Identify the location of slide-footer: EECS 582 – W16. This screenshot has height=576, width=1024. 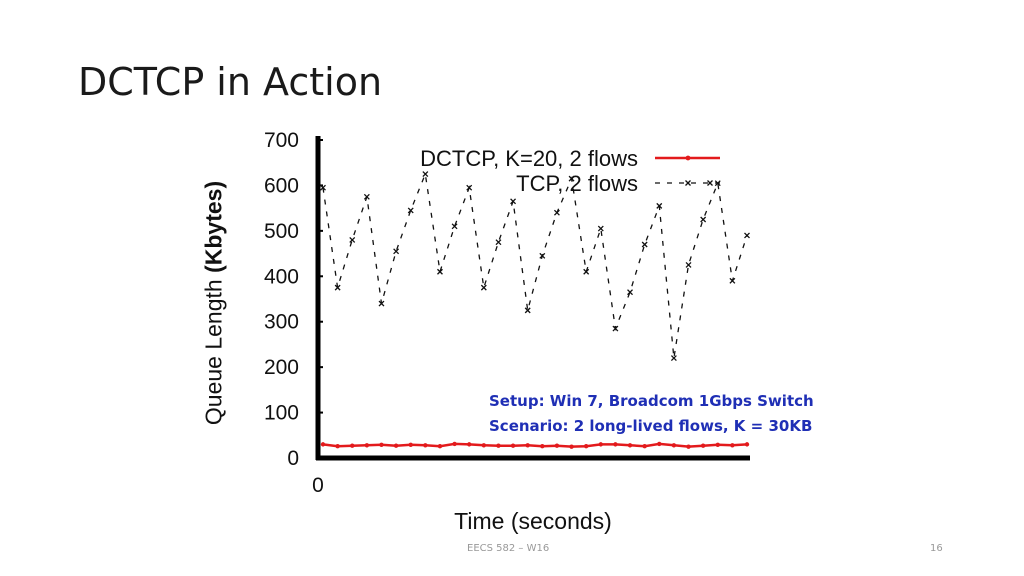
(508, 548).